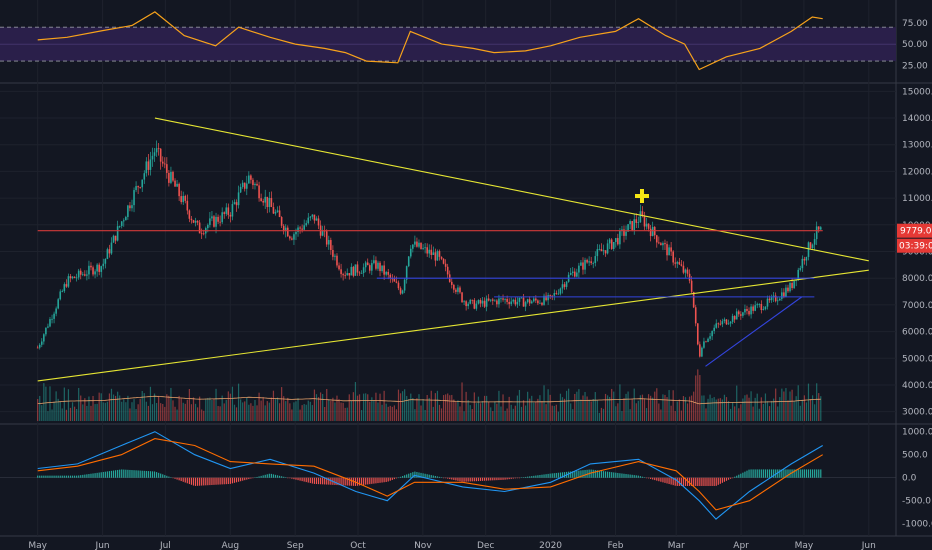 The image size is (932, 550). What do you see at coordinates (917, 172) in the screenshot?
I see `price-tick-label: 12000.0` at bounding box center [917, 172].